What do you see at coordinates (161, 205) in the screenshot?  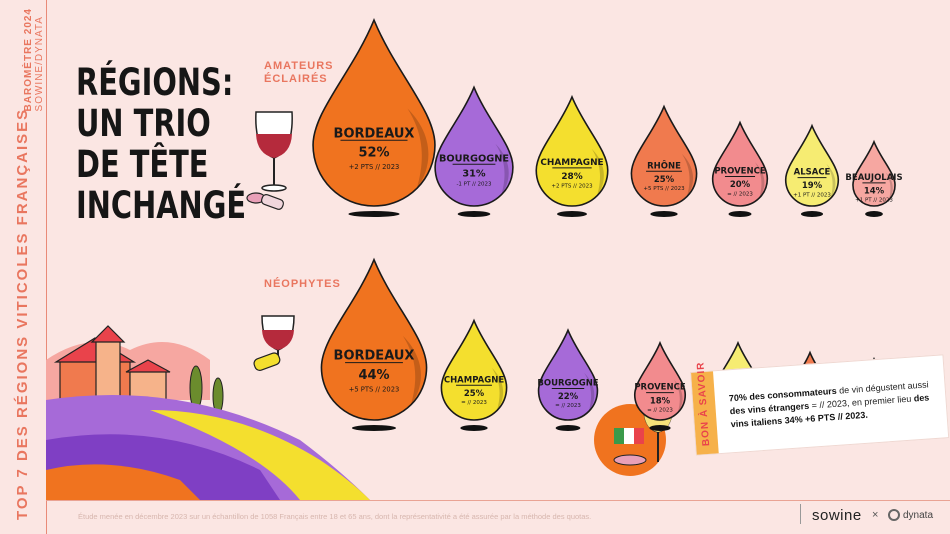 I see `title-line-4: INCHANGÉ` at bounding box center [161, 205].